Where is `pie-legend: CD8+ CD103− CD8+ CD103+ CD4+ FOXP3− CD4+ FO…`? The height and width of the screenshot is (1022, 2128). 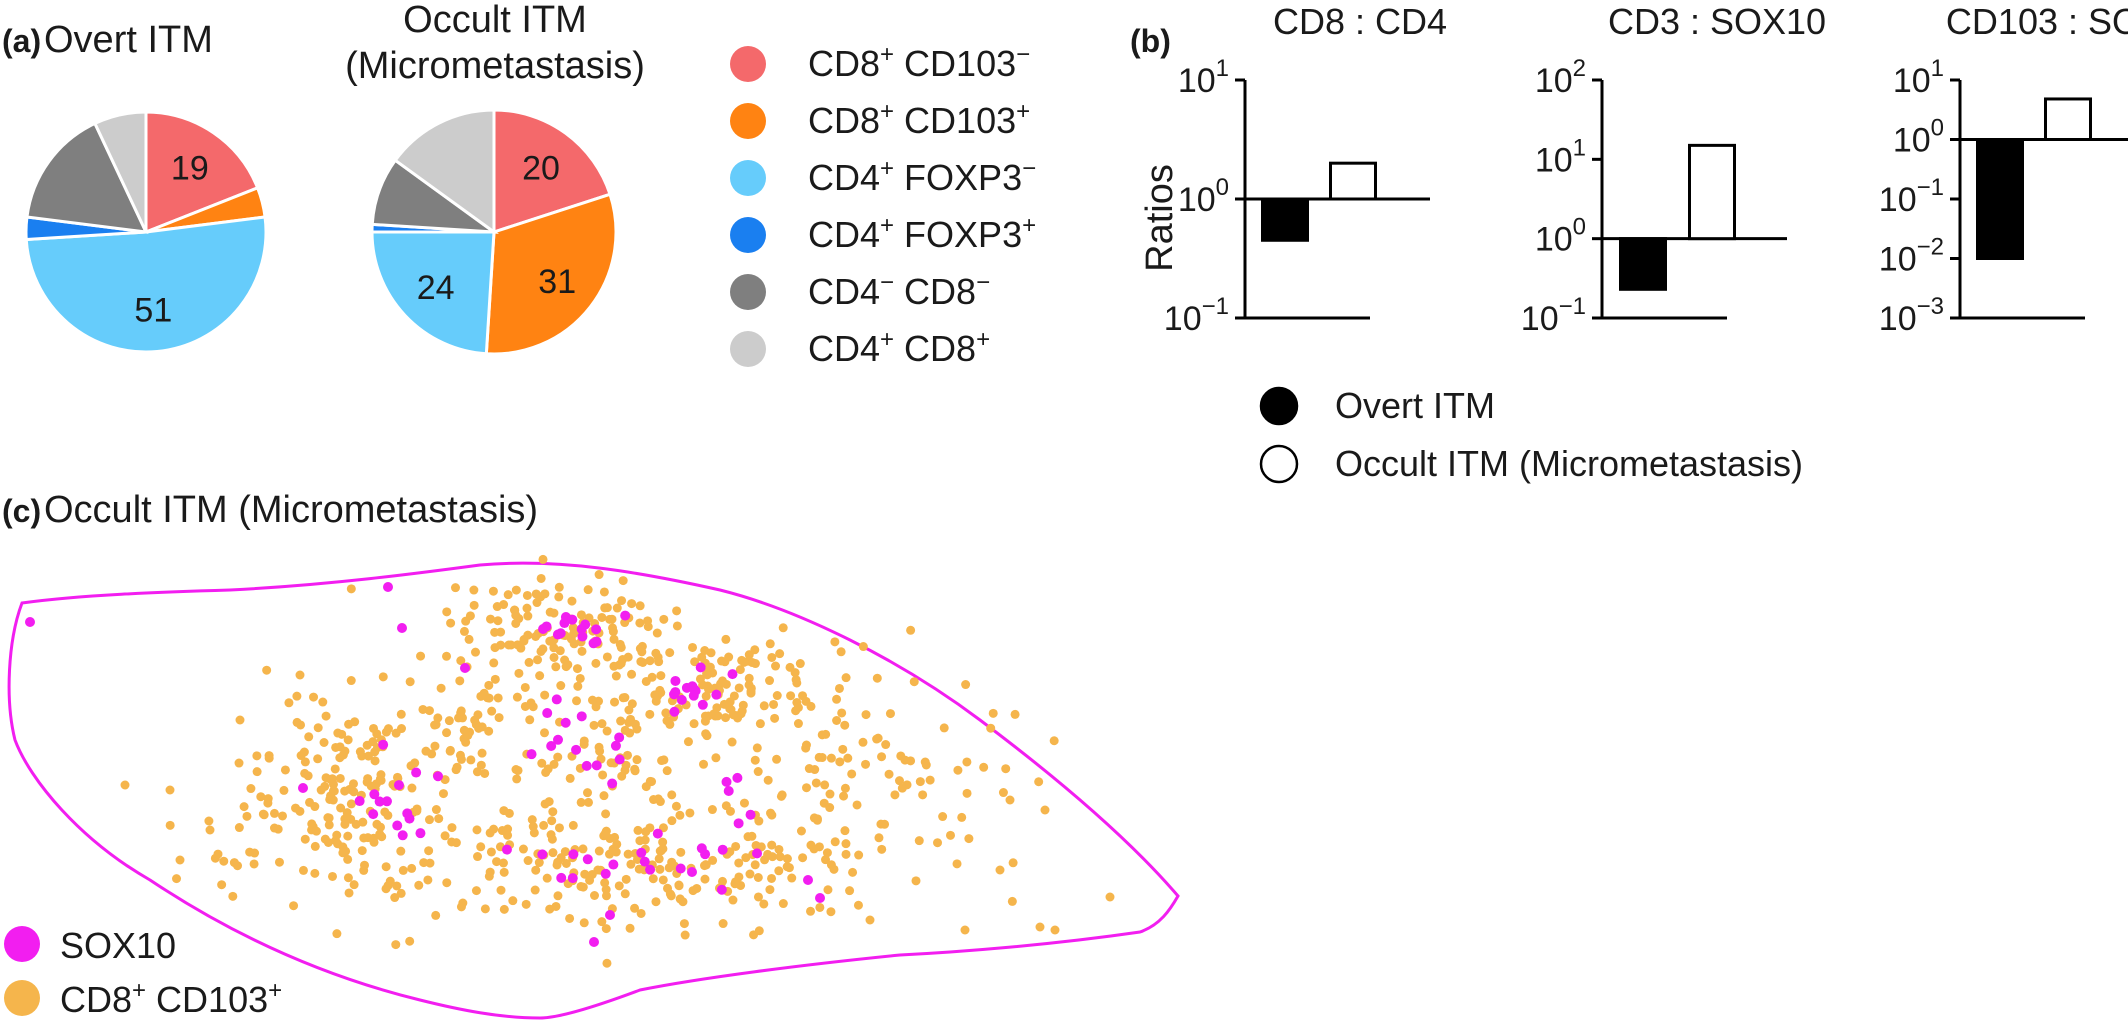
pie-legend: CD8+ CD103− CD8+ CD103+ CD4+ FOXP3− CD4+ FO… is located at coordinates (883, 205).